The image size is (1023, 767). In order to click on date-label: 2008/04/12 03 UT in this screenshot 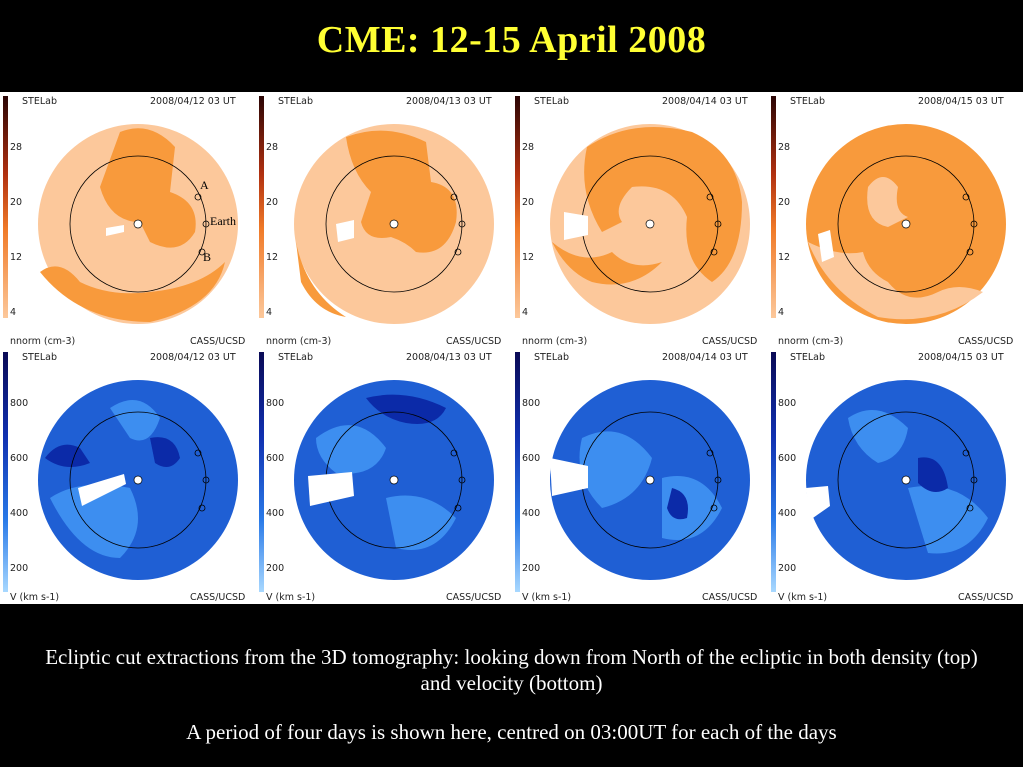, I will do `click(193, 357)`.